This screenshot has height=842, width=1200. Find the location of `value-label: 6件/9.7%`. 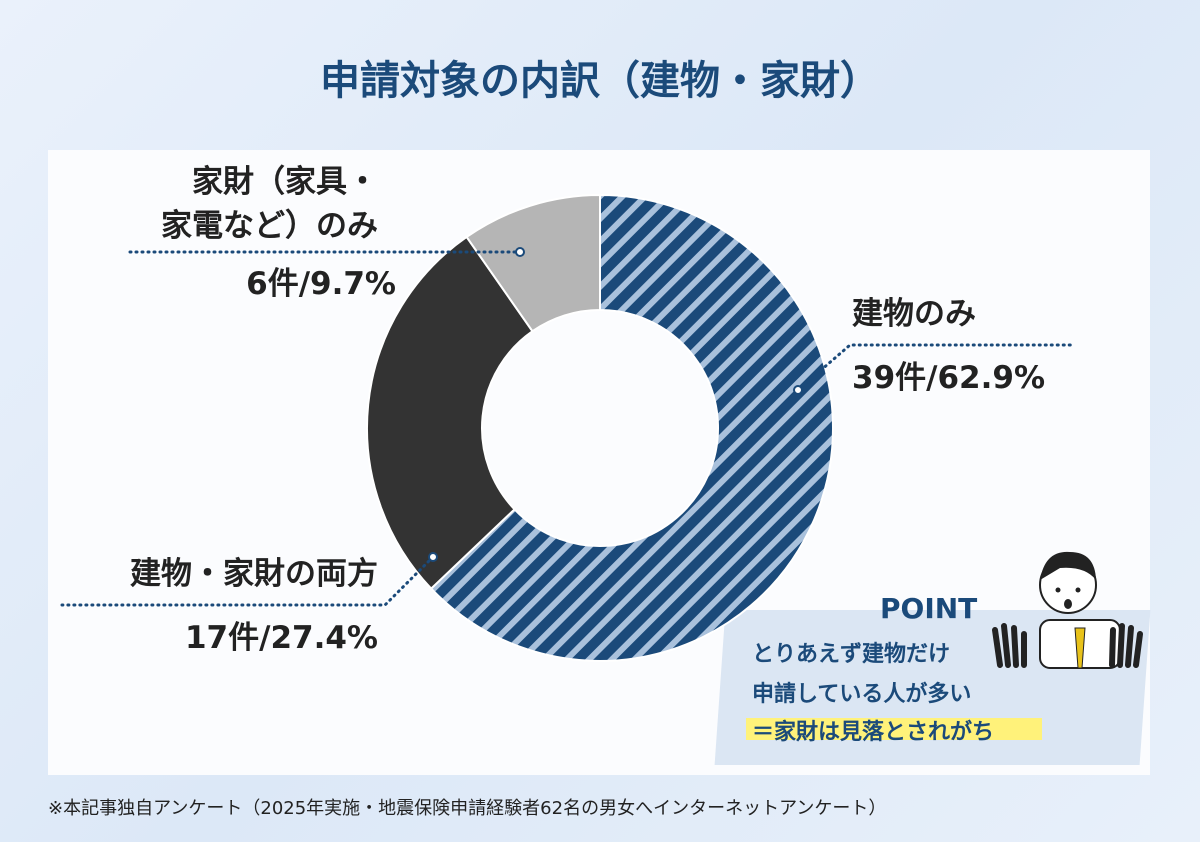

value-label: 6件/9.7% is located at coordinates (321, 284).